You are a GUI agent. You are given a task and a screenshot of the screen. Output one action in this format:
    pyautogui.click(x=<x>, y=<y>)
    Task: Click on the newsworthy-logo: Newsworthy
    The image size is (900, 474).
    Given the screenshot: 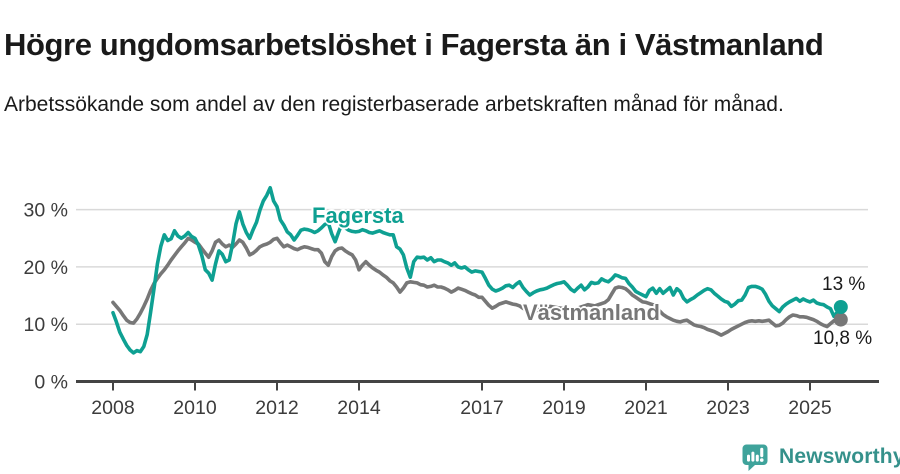 What is the action you would take?
    pyautogui.click(x=820, y=457)
    